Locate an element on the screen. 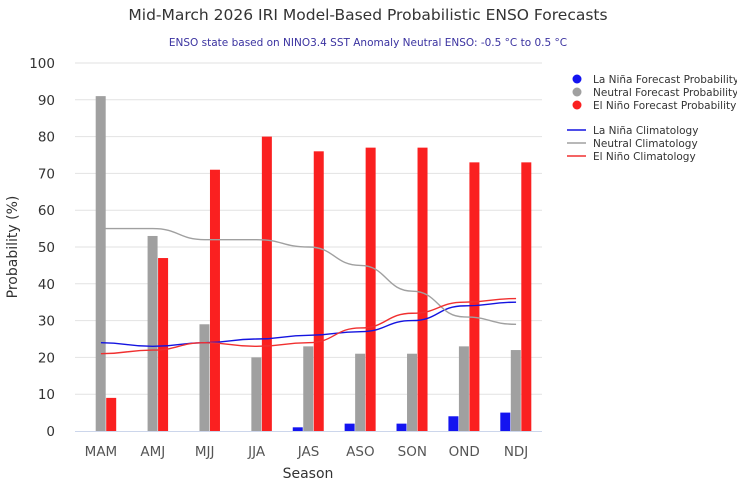 Image resolution: width=737 pixels, height=496 pixels. y-tick-label: 10 is located at coordinates (46, 395).